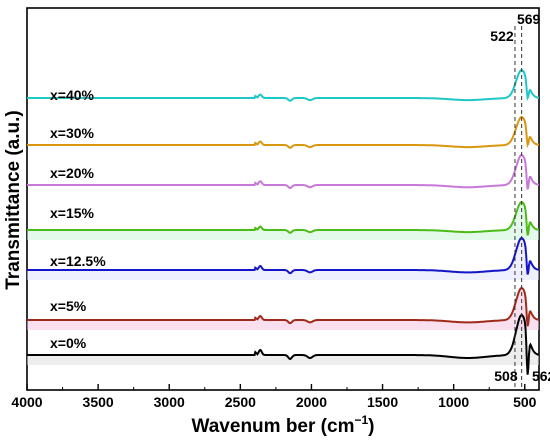 The image size is (550, 442). Describe the element at coordinates (502, 36) in the screenshot. I see `peak-annotation: 522` at that location.